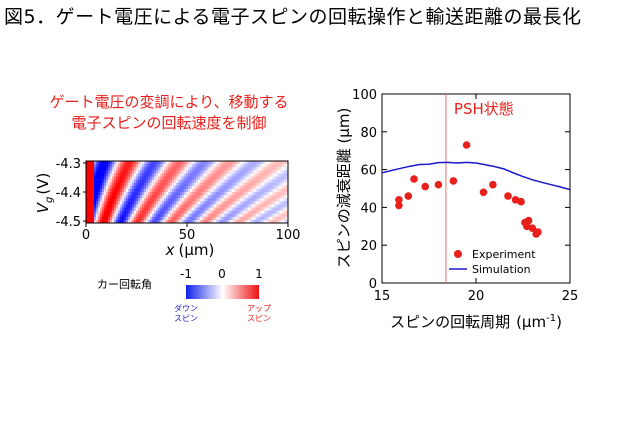 This screenshot has height=443, width=640. What do you see at coordinates (186, 308) in the screenshot?
I see `down-spin-label-line1: ダウン` at bounding box center [186, 308].